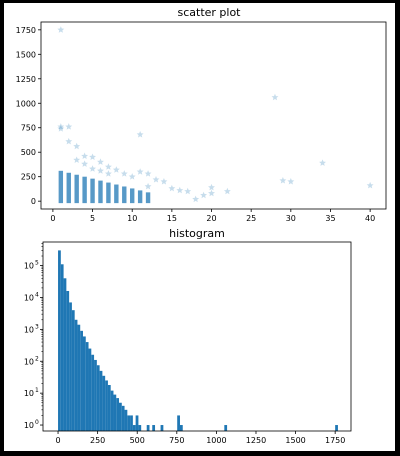 This screenshot has height=456, width=400. I want to click on histogram-x-tick-label: 500, so click(137, 440).